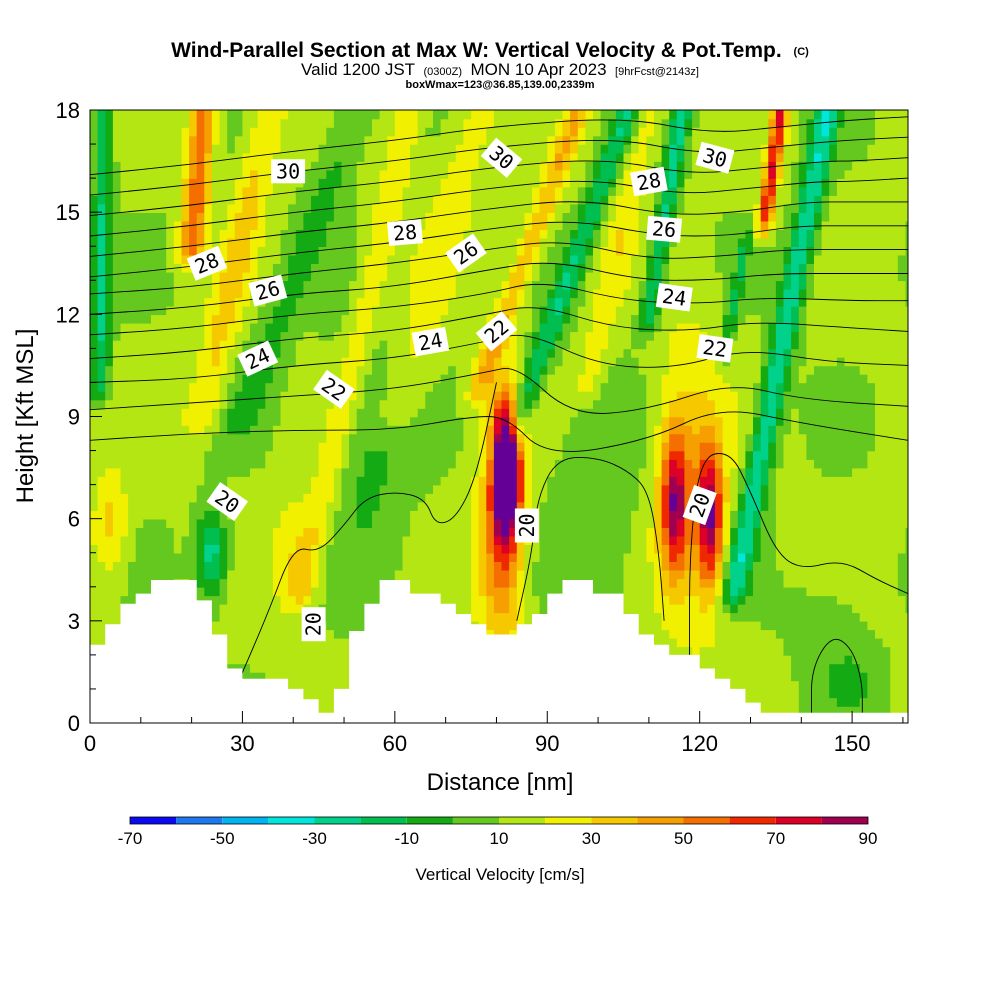 The image size is (1000, 1000). What do you see at coordinates (500, 85) in the screenshot?
I see `boxwmax-info: boxWmax=123@36.85,139.00,2339m` at bounding box center [500, 85].